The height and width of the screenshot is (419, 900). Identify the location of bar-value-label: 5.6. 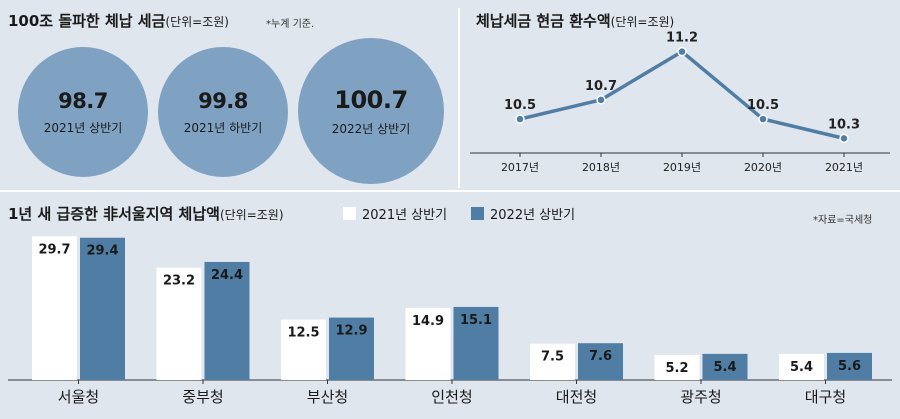
(849, 366).